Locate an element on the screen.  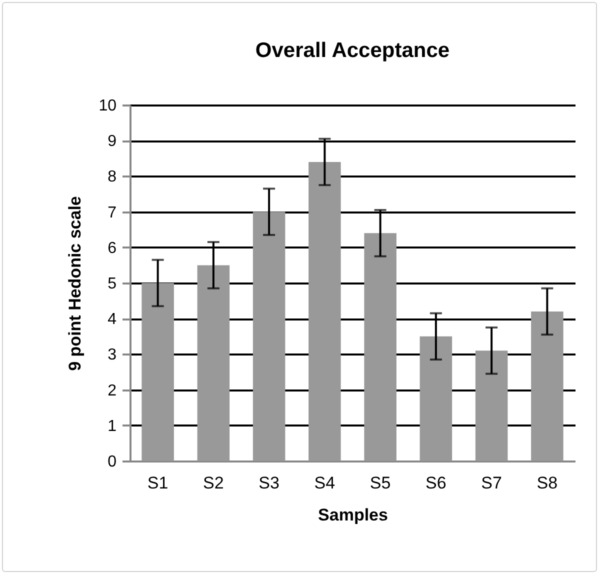
y-tick-label: 6 is located at coordinates (112, 248).